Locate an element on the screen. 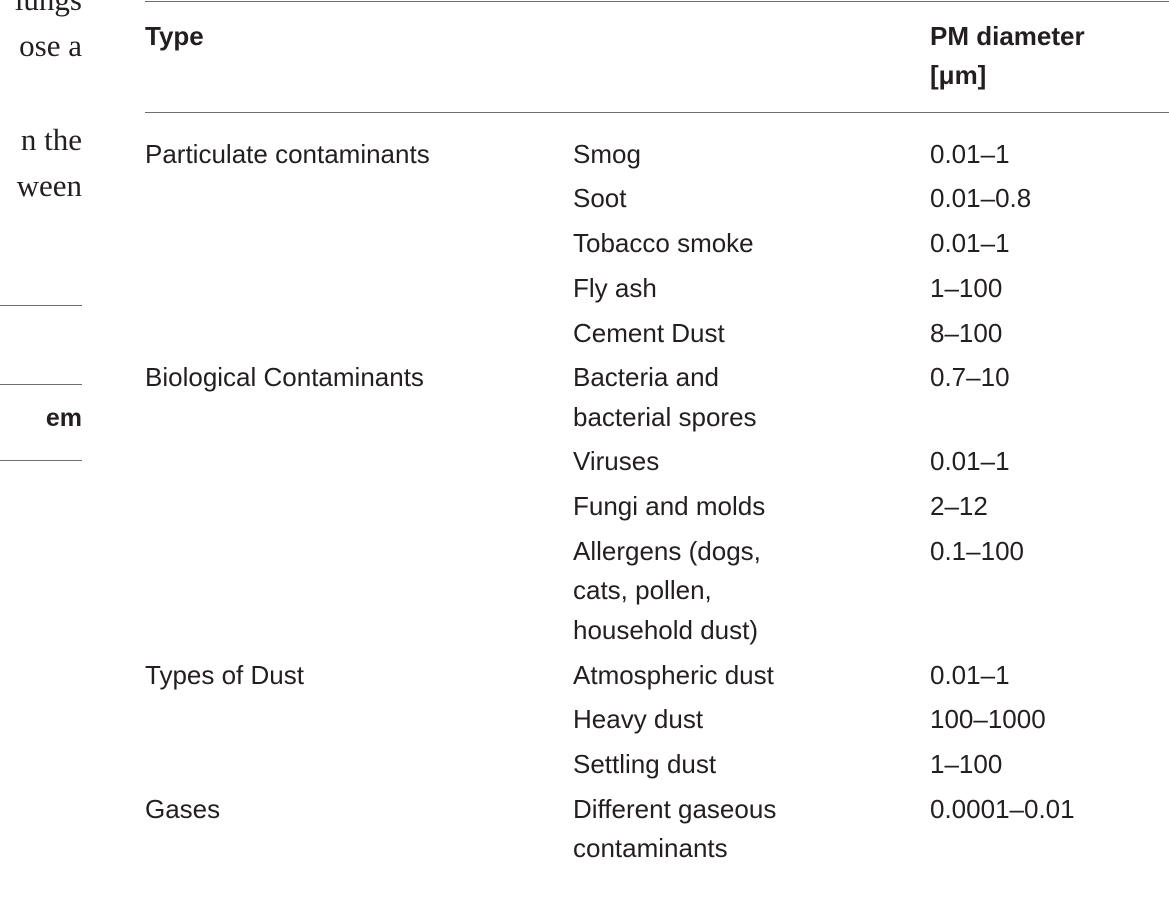  item-cell: Viruses is located at coordinates (616, 461).